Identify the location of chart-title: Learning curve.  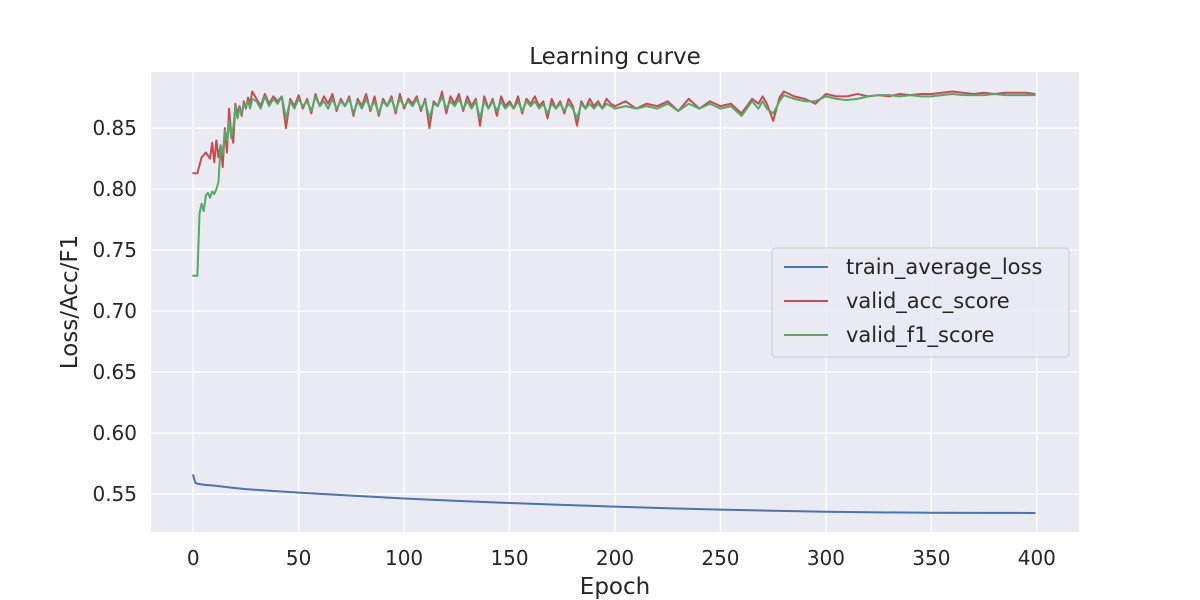
(615, 57).